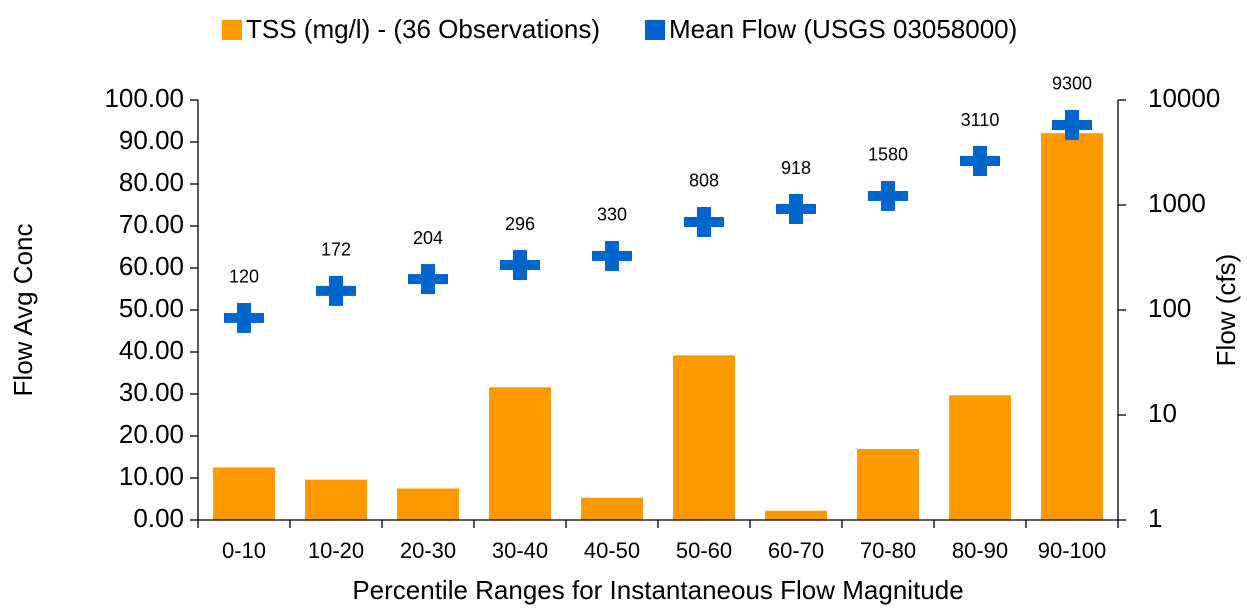 The image size is (1247, 610). Describe the element at coordinates (151, 140) in the screenshot. I see `y-tick-label: 90.00` at that location.